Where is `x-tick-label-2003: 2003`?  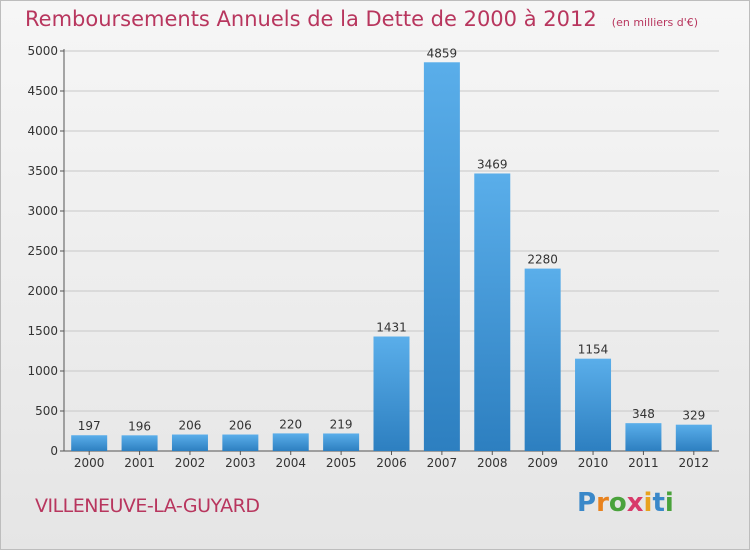
x-tick-label-2003: 2003 is located at coordinates (240, 463).